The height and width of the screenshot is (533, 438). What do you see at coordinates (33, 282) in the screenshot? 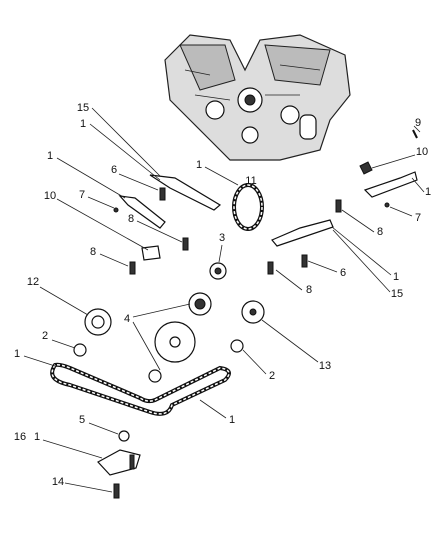
I see `callout-number: 12` at bounding box center [33, 282].